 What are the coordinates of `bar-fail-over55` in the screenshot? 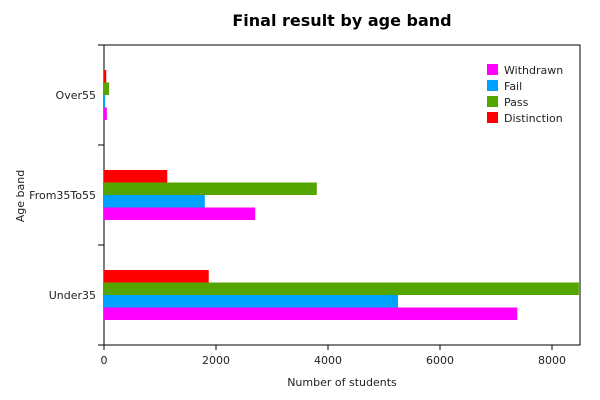 It's located at (105, 101).